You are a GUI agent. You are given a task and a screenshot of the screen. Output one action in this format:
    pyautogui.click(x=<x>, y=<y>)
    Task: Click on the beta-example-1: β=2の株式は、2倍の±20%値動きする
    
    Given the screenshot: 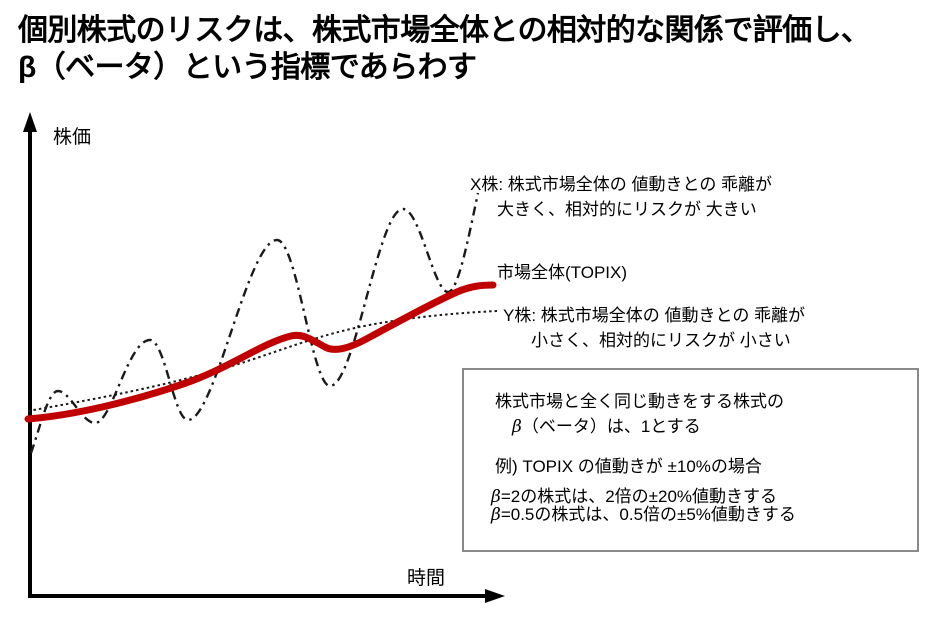 What is the action you would take?
    pyautogui.click(x=634, y=497)
    